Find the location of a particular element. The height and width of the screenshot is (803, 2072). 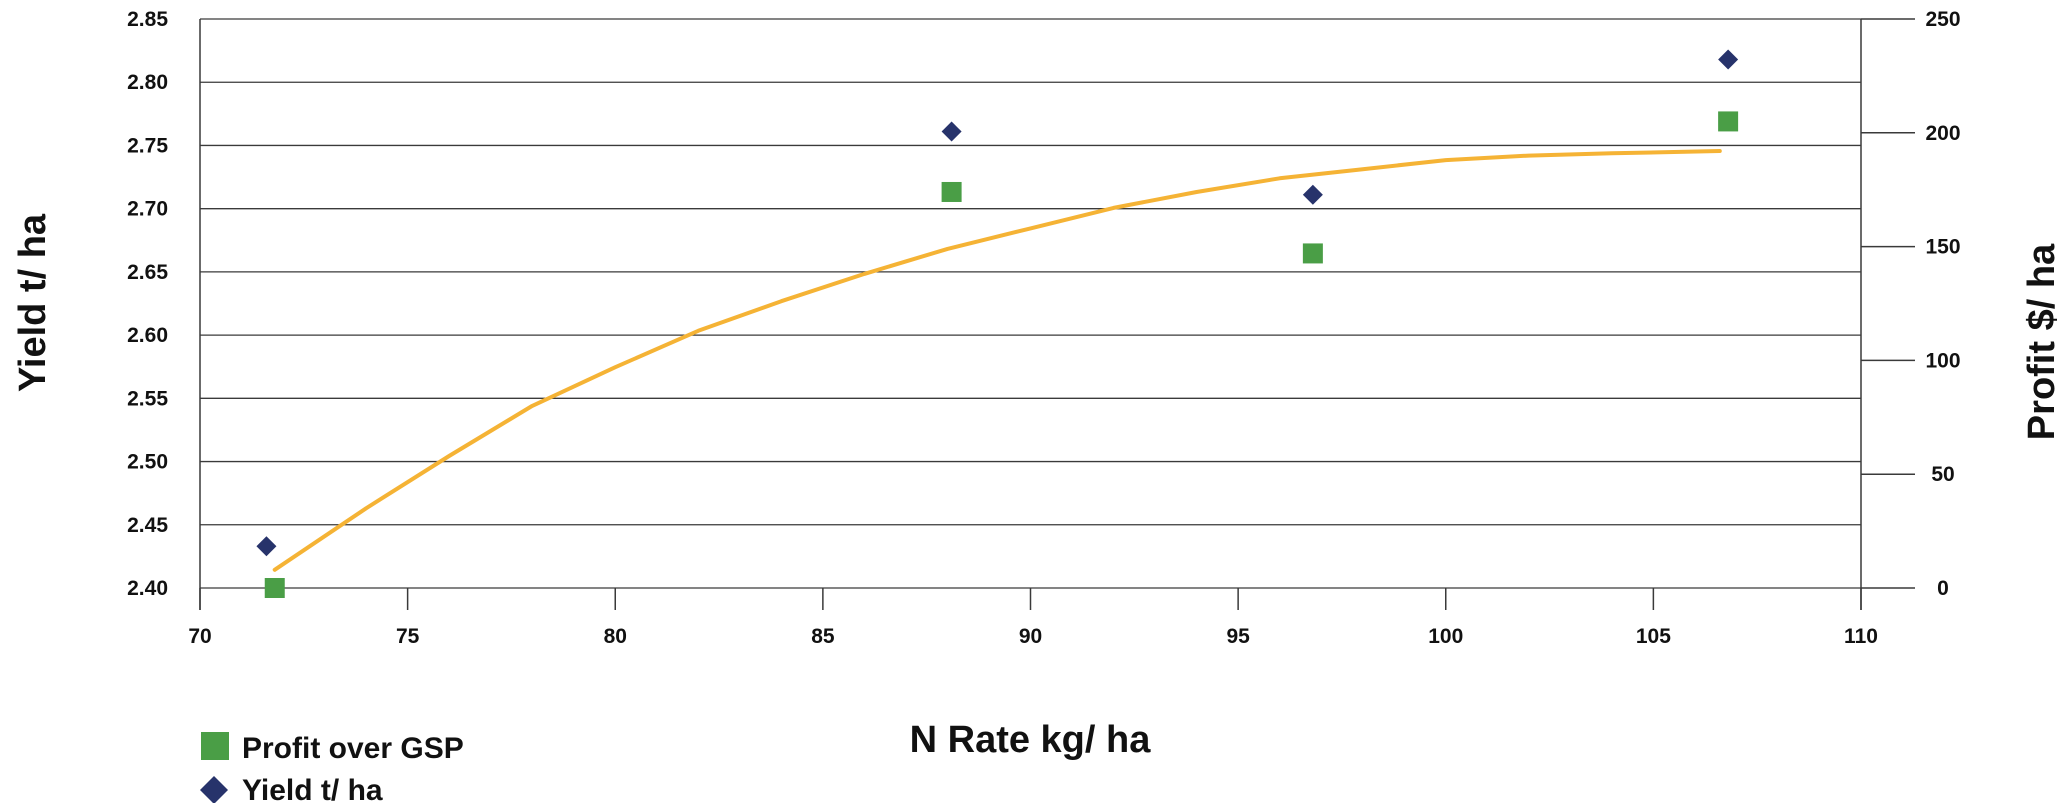

x-tick-label: 70 is located at coordinates (199, 636).